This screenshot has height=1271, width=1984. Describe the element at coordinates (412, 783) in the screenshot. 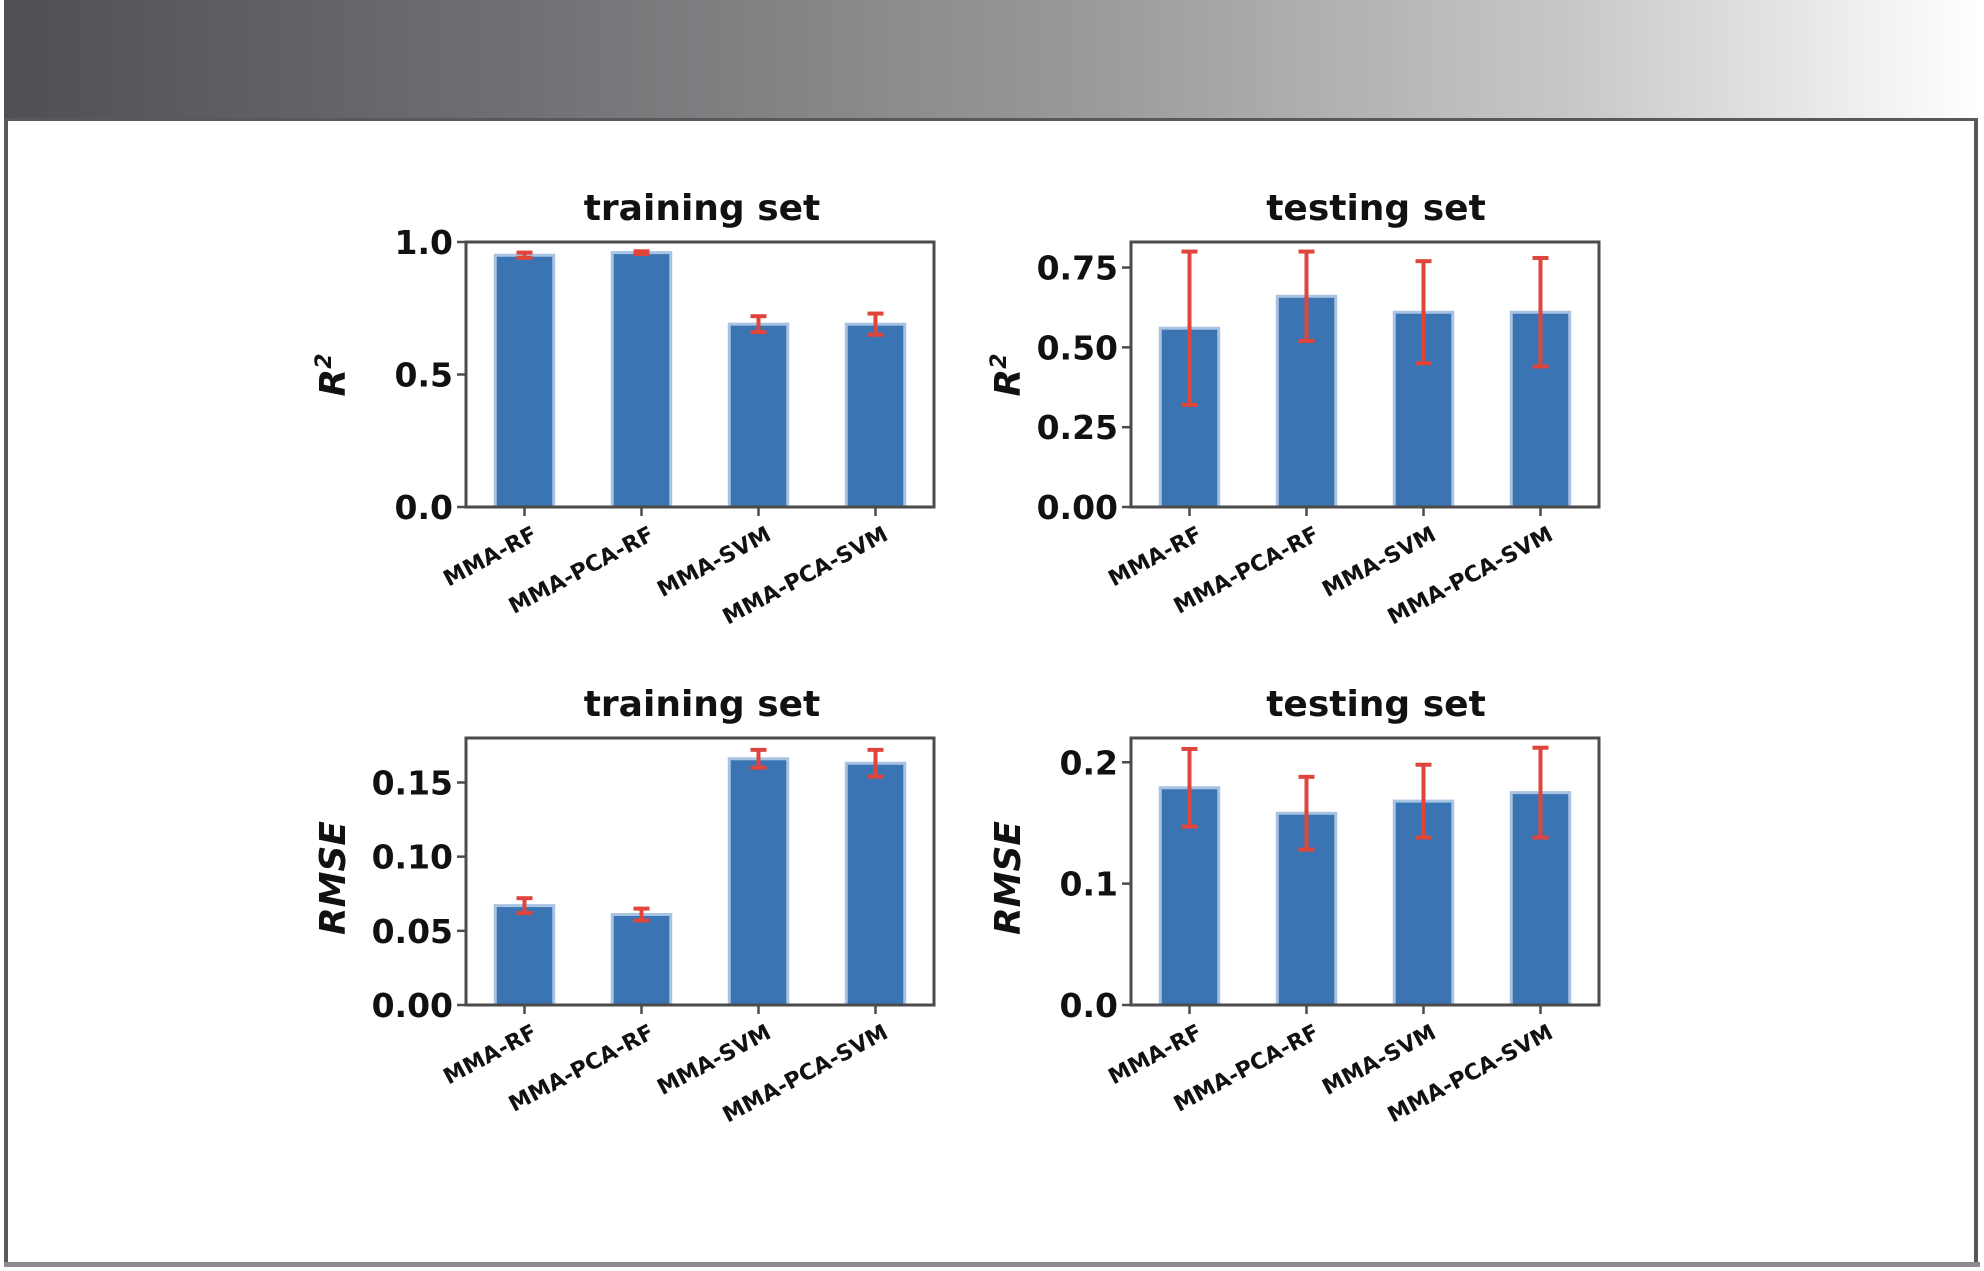

I see `y-tick-label: 0.15` at that location.